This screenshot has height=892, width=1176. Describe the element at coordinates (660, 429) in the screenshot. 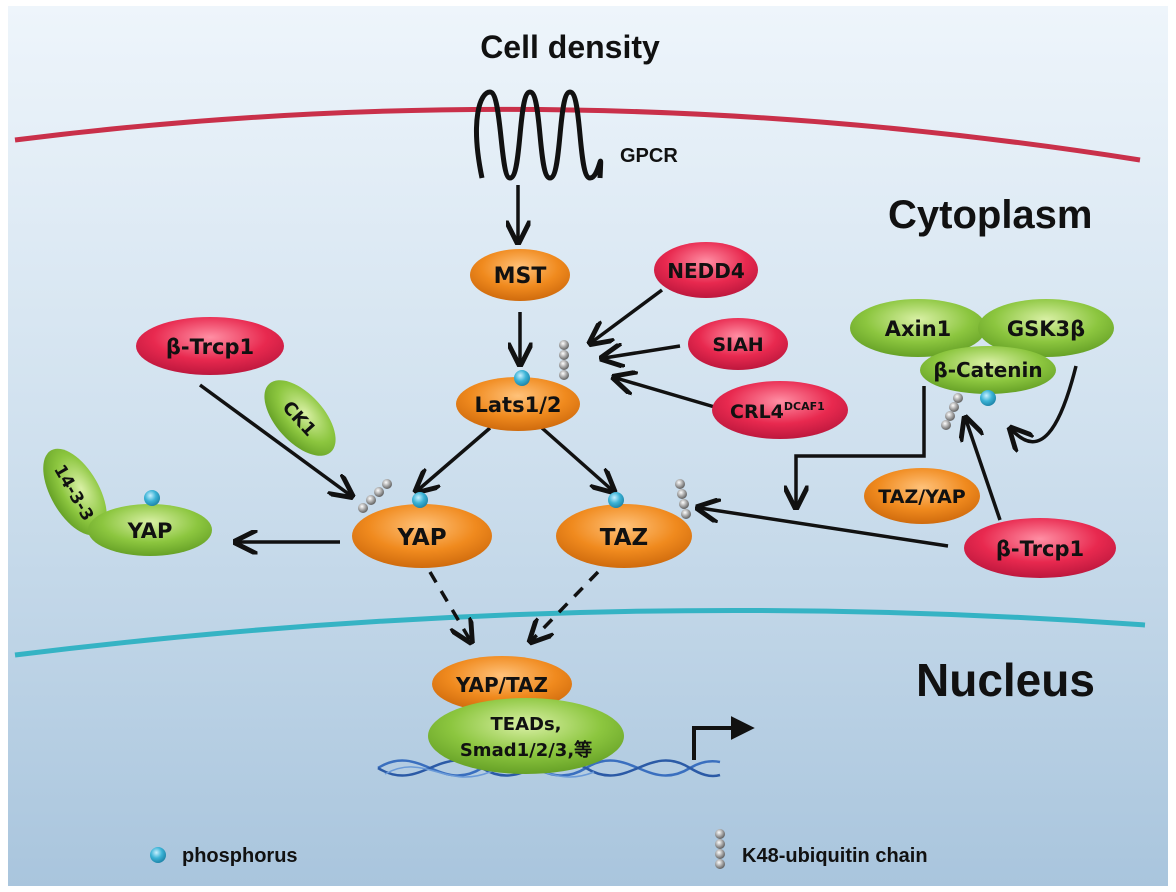

I see `ubiquitin-chains` at that location.